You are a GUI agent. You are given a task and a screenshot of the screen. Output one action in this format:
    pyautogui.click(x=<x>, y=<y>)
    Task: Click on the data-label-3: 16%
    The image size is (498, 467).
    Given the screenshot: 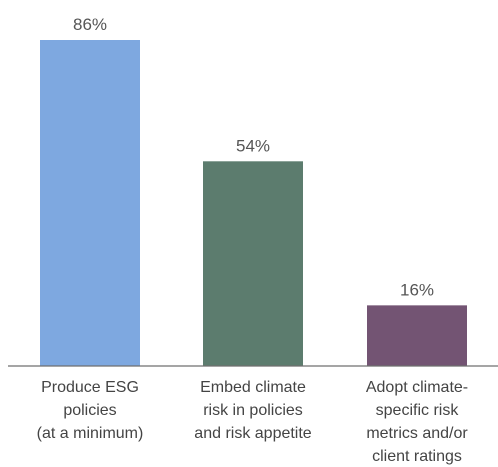 What is the action you would take?
    pyautogui.click(x=417, y=289)
    